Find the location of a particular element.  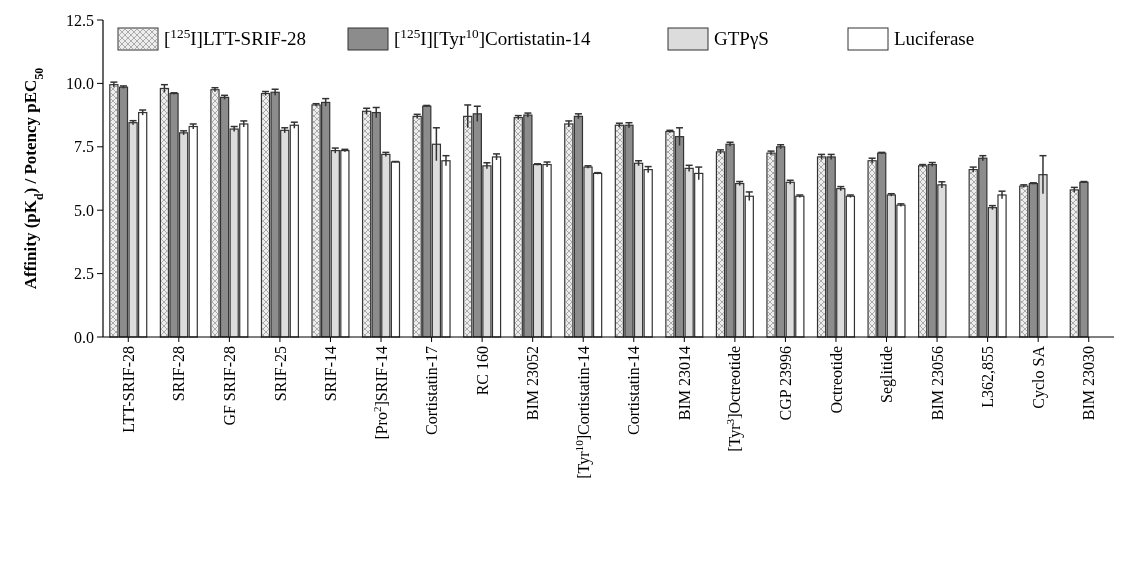

legend-label: GTPγS is located at coordinates (741, 38).